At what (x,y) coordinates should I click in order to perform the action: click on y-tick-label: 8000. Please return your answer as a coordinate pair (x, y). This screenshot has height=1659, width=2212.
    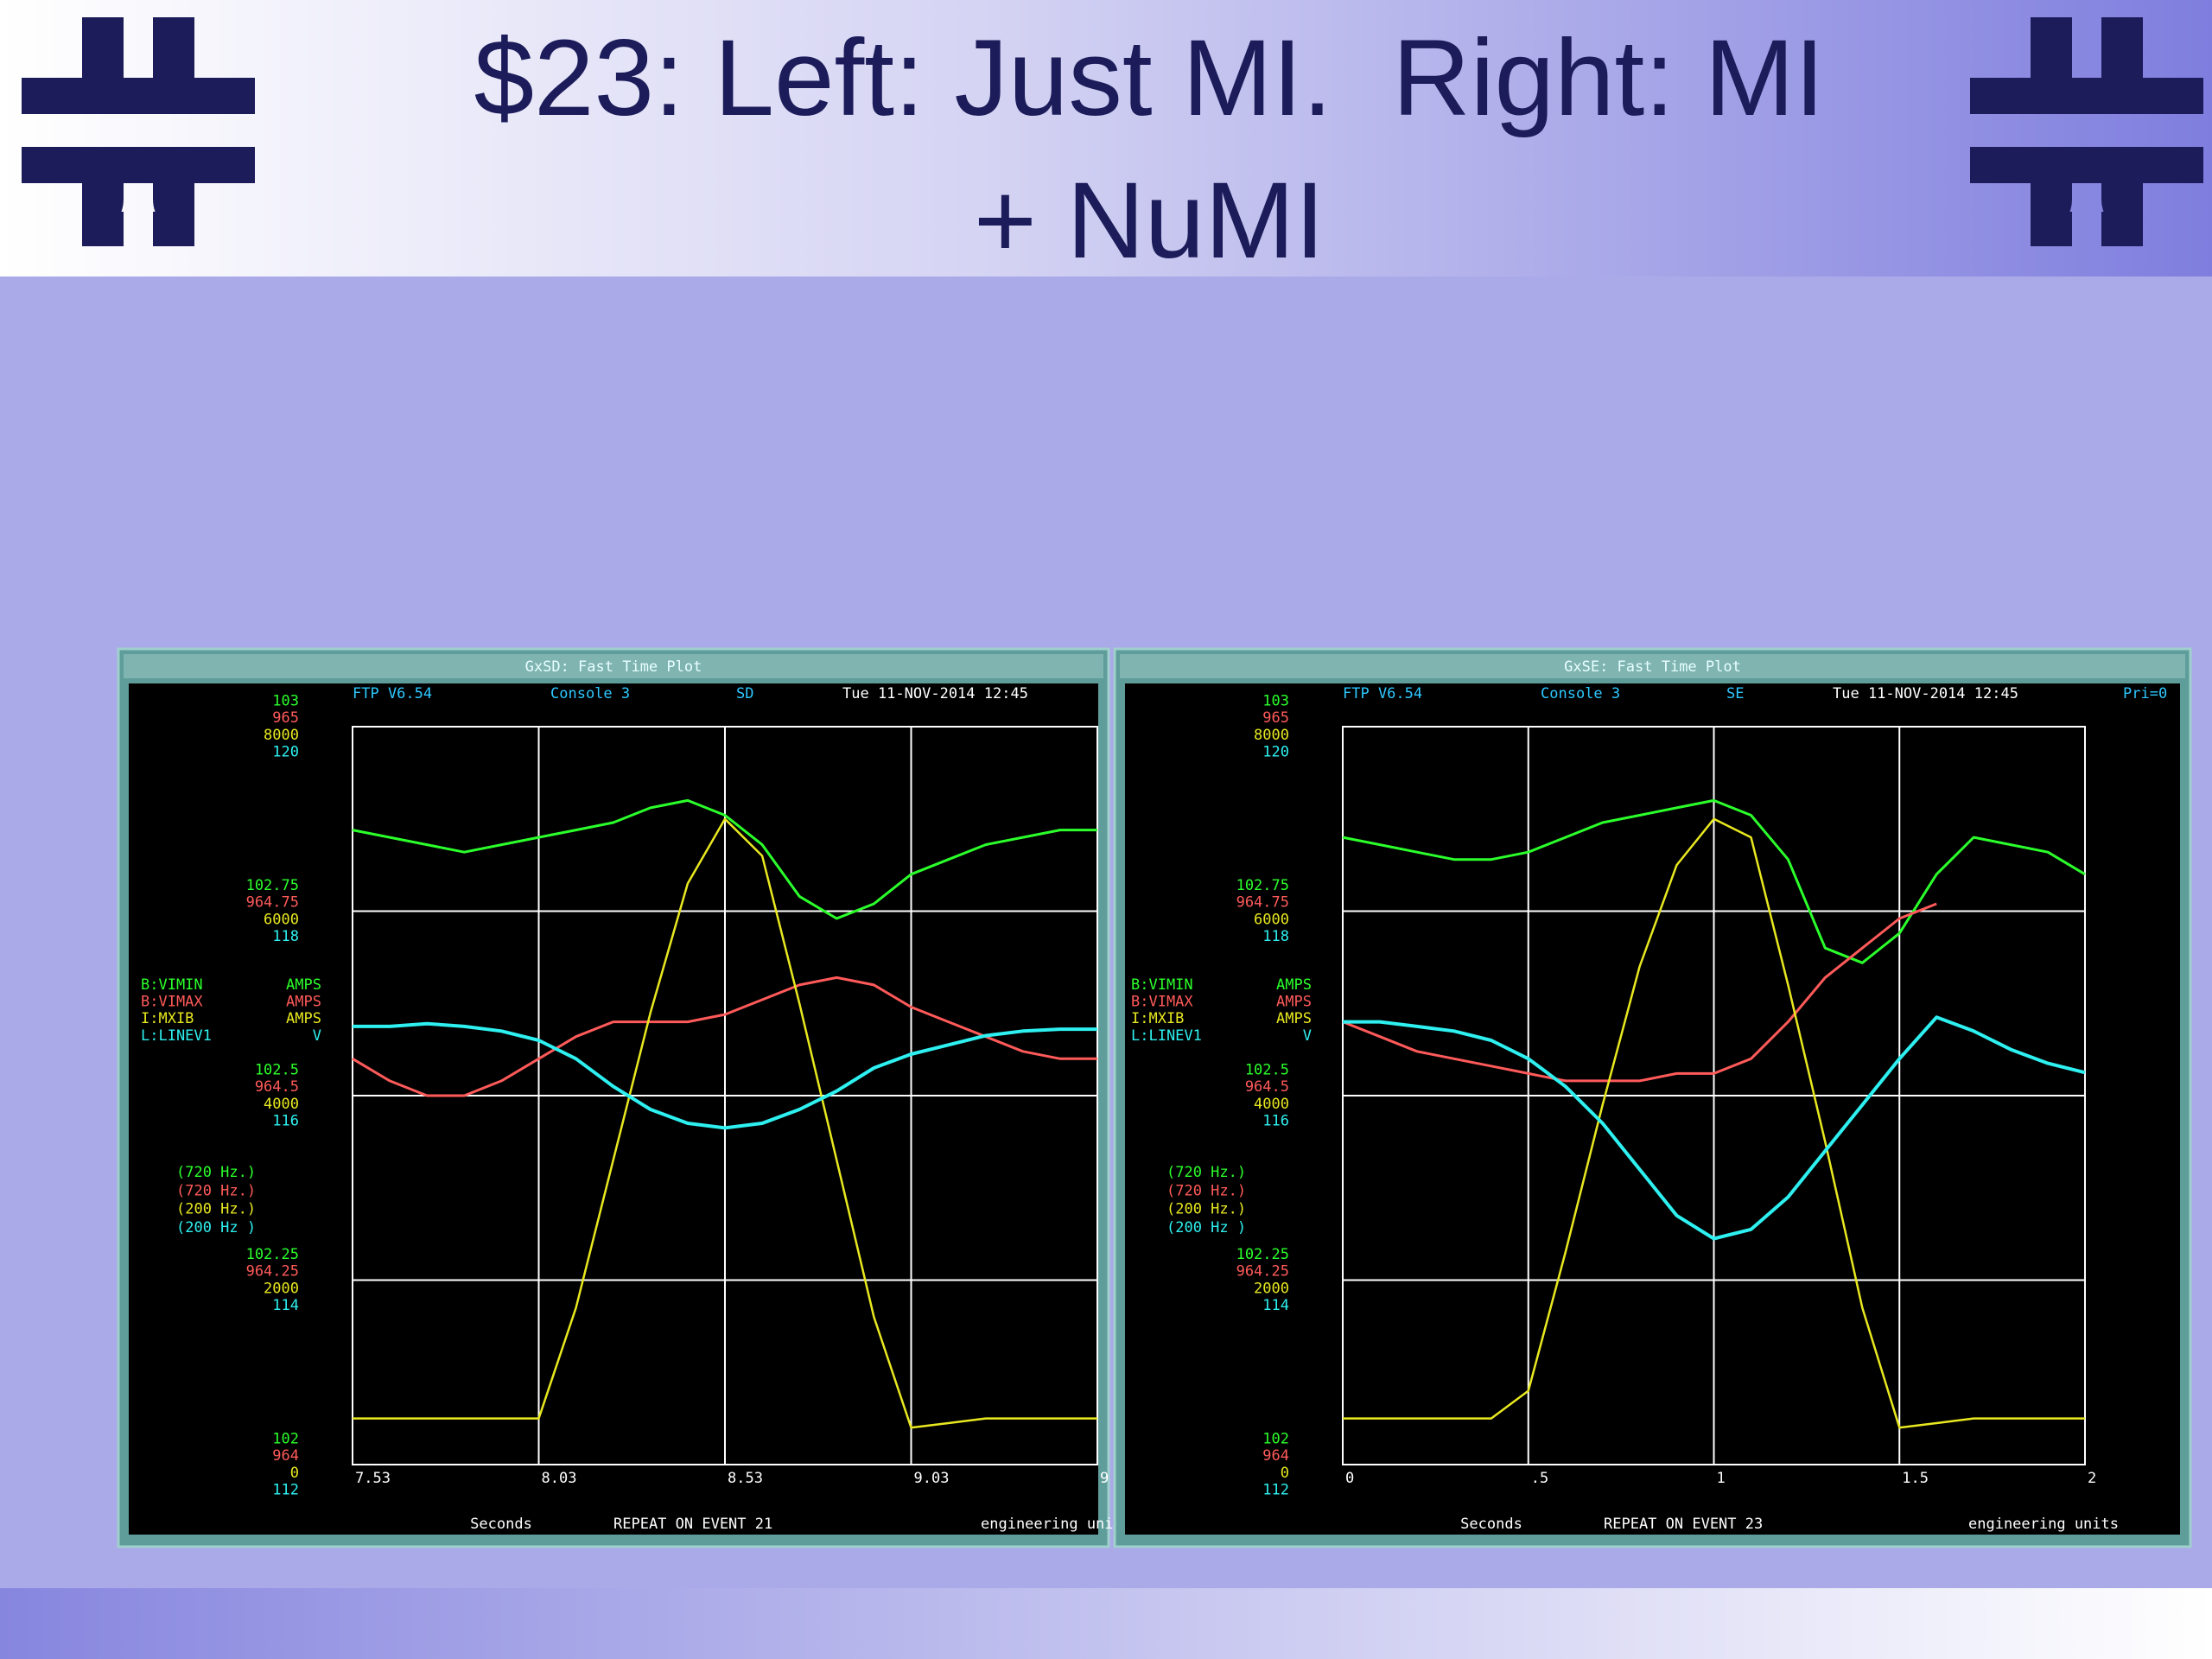
    Looking at the image, I should click on (1271, 735).